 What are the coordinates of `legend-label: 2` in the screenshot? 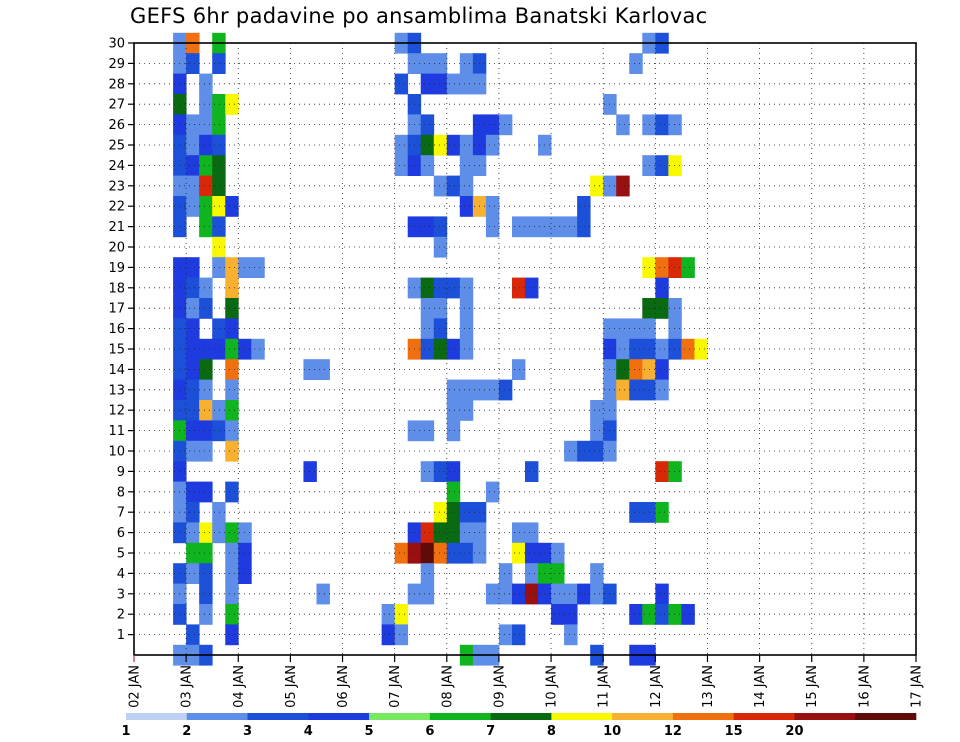 It's located at (186, 731).